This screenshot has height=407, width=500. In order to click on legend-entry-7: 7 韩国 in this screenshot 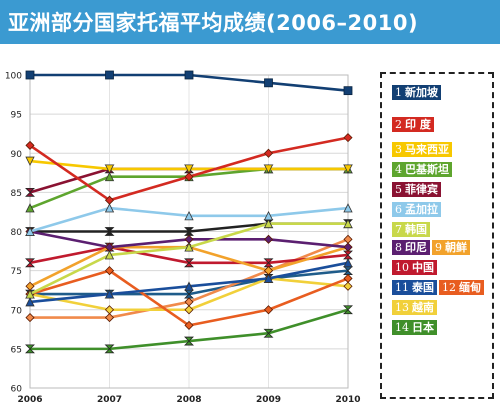, I will do `click(411, 229)`.